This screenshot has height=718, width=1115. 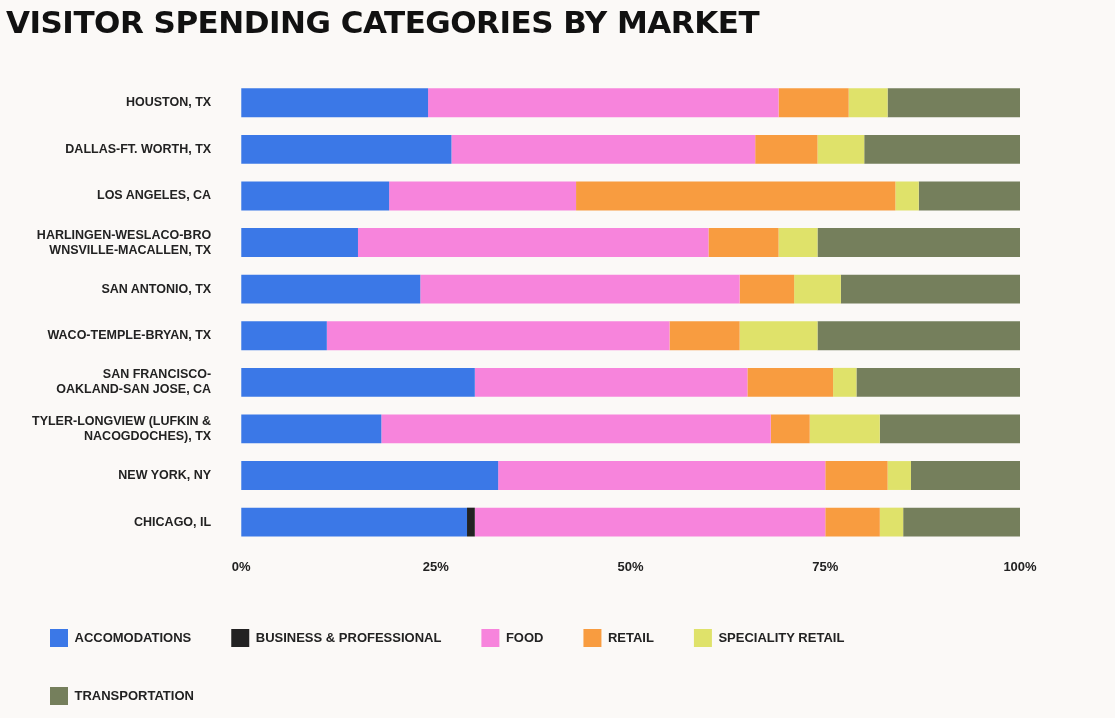 What do you see at coordinates (348, 637) in the screenshot?
I see `legend-label: BUSINESS & PROFESSIONAL` at bounding box center [348, 637].